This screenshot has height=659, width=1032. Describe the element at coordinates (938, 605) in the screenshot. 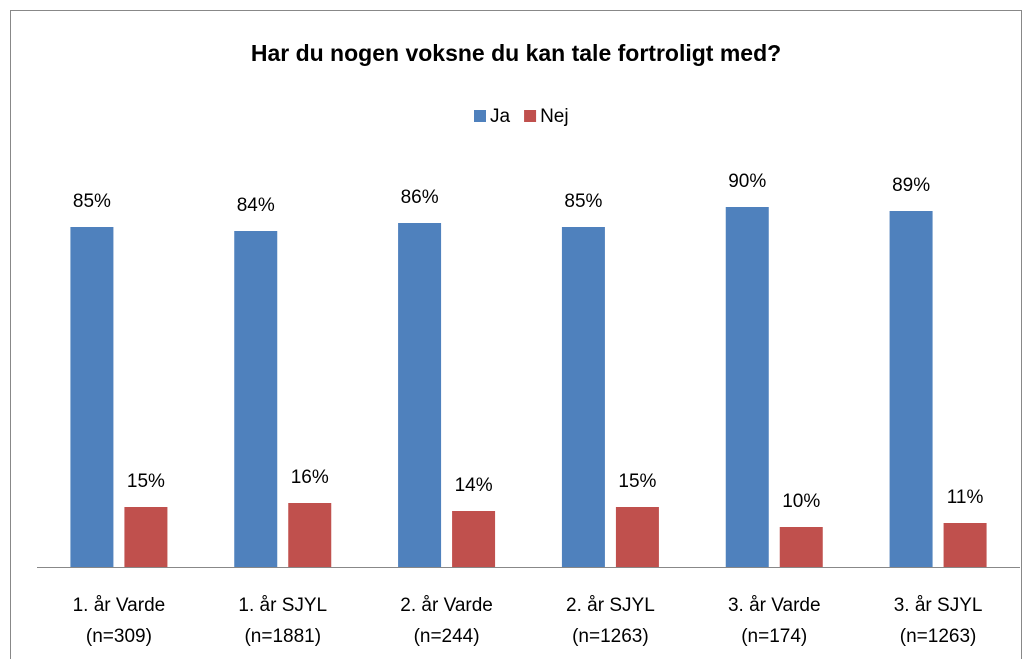

I see `x-tick-label: 3. år SJYL` at that location.